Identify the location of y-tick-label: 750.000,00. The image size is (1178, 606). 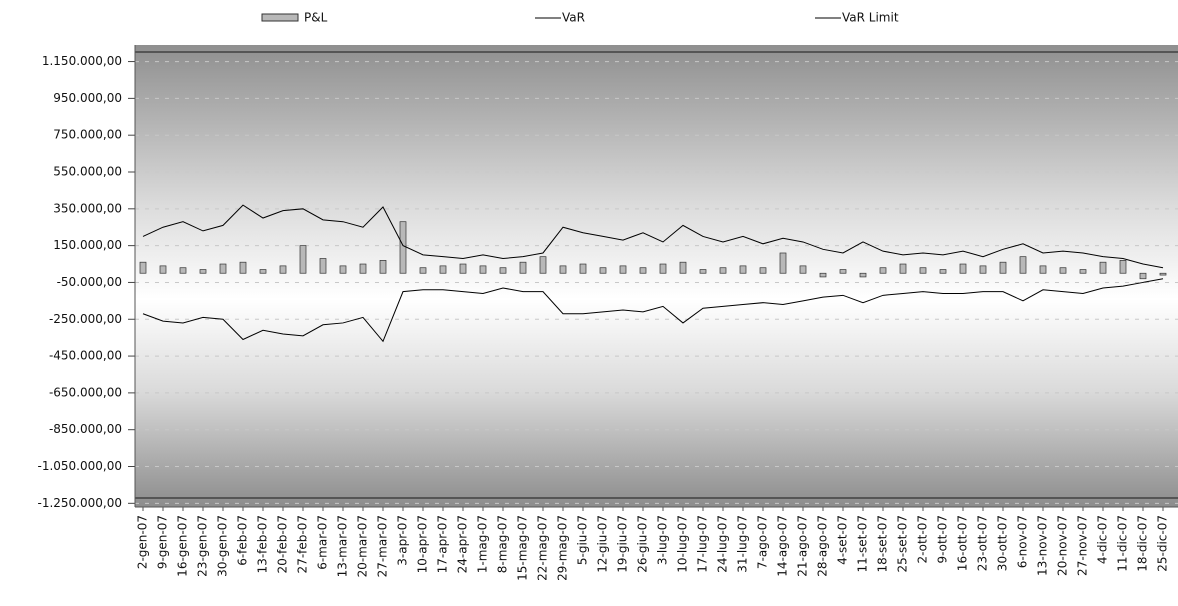
(87, 135).